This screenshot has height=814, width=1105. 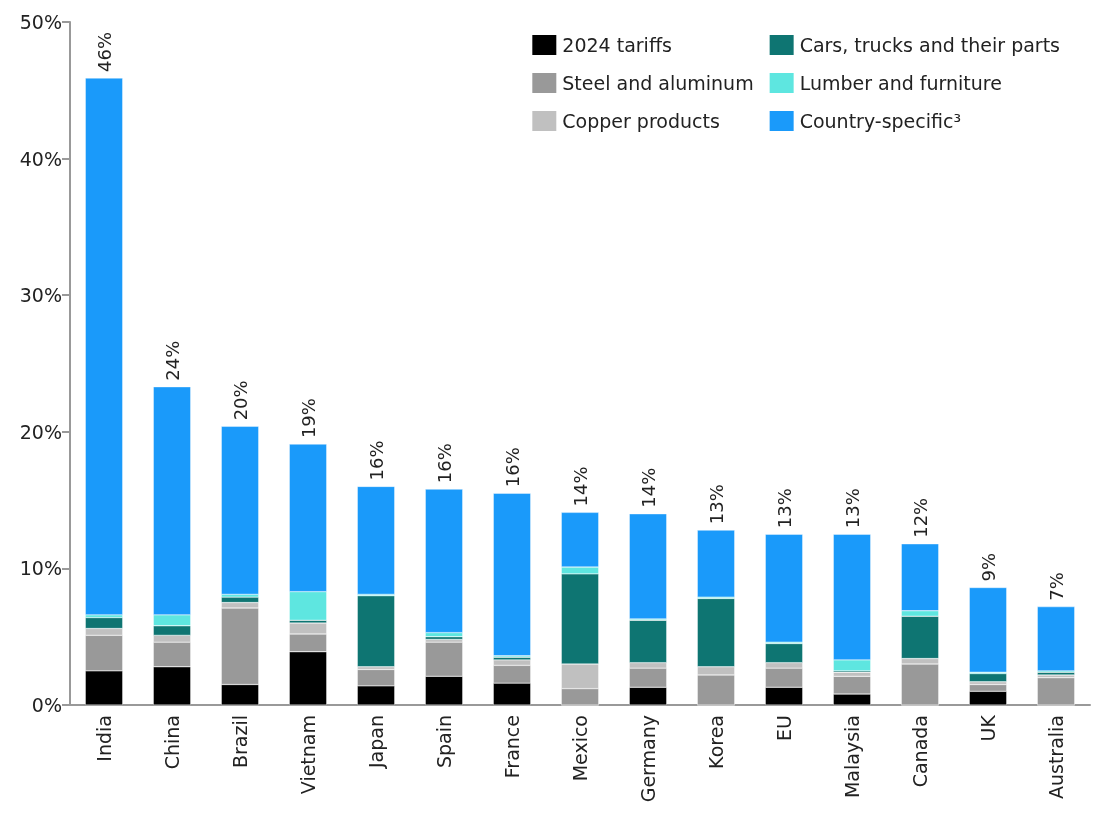 What do you see at coordinates (784, 728) in the screenshot?
I see `x-tick-label: EU` at bounding box center [784, 728].